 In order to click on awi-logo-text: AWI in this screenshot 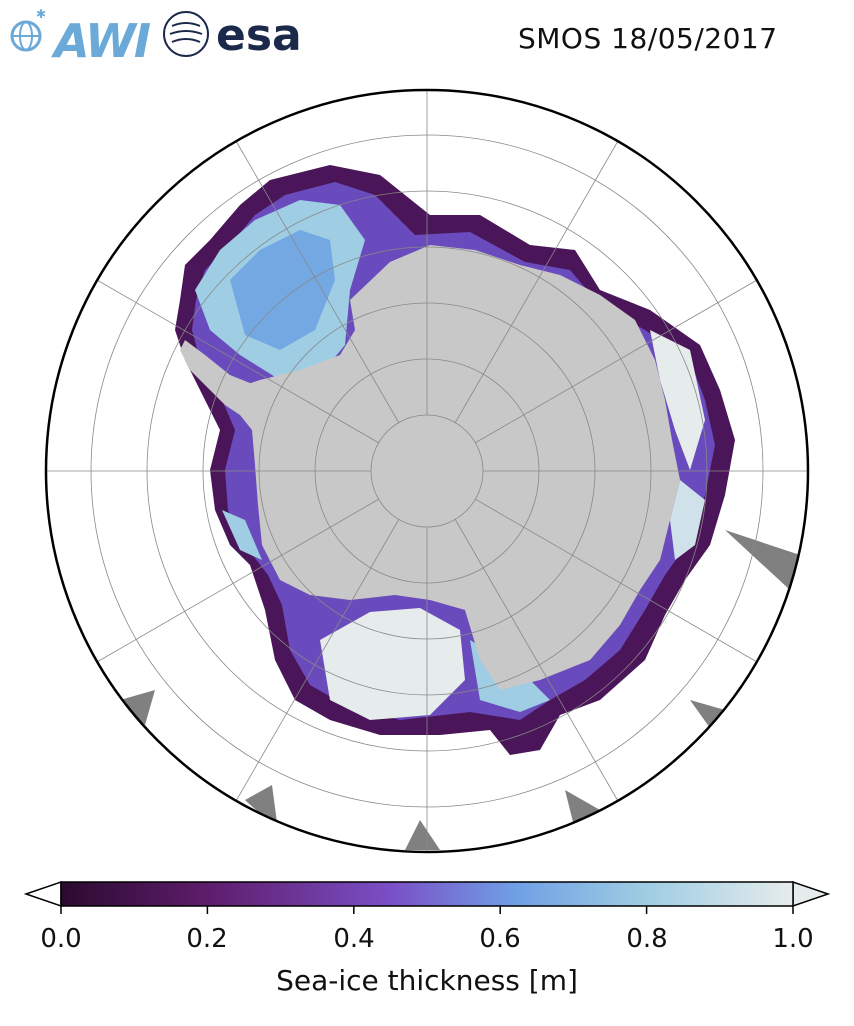, I will do `click(102, 41)`.